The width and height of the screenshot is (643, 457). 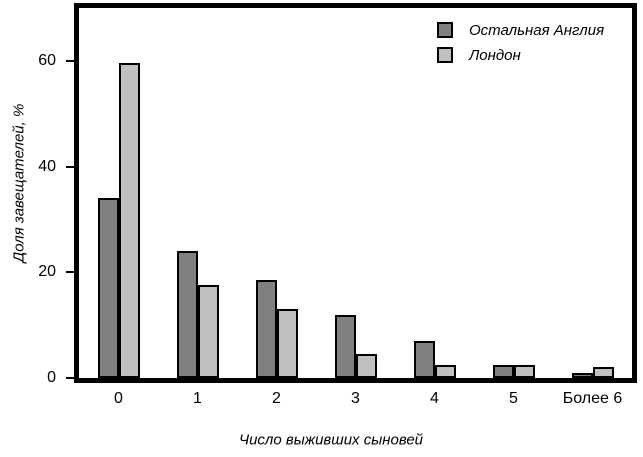 I want to click on bar-london-cat4, so click(x=445, y=371).